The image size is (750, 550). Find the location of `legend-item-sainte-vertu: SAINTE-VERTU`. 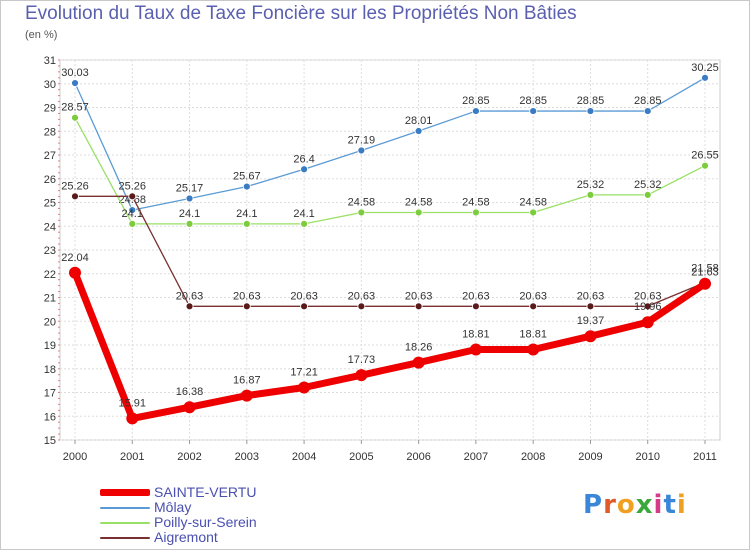

legend-item-sainte-vertu: SAINTE-VERTU is located at coordinates (178, 492).